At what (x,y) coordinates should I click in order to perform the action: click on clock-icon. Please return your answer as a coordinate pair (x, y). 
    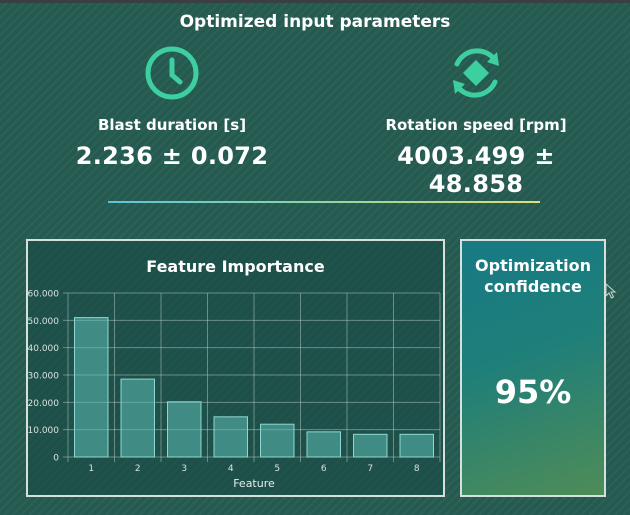
    Looking at the image, I should click on (172, 73).